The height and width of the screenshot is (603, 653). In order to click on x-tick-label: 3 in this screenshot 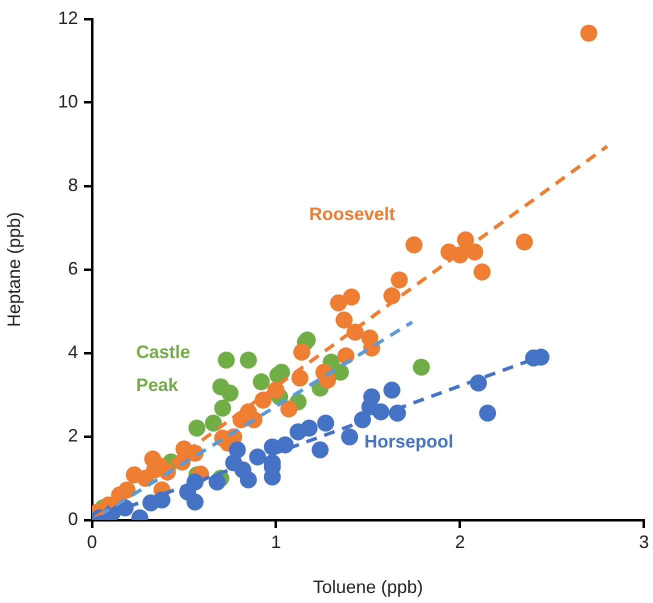, I will do `click(643, 542)`.